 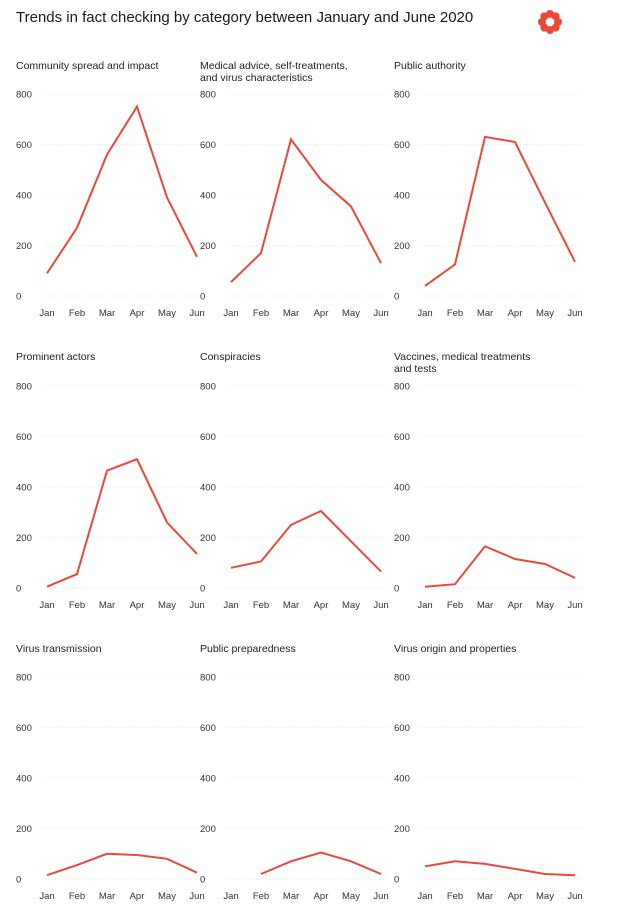 What do you see at coordinates (555, 16) in the screenshot?
I see `logo-petal` at bounding box center [555, 16].